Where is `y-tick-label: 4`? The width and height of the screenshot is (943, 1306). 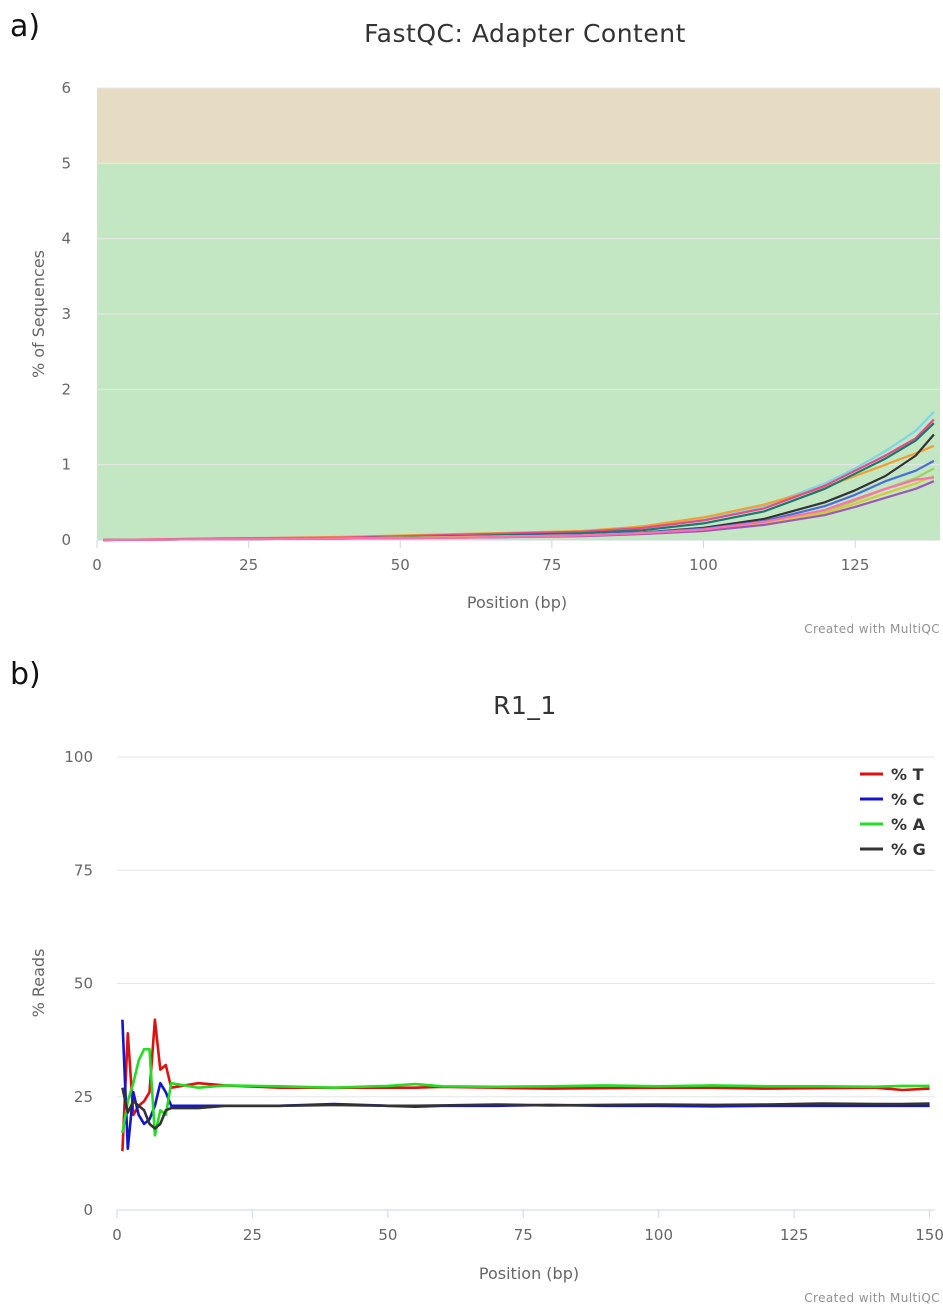 y-tick-label: 4 is located at coordinates (66, 239).